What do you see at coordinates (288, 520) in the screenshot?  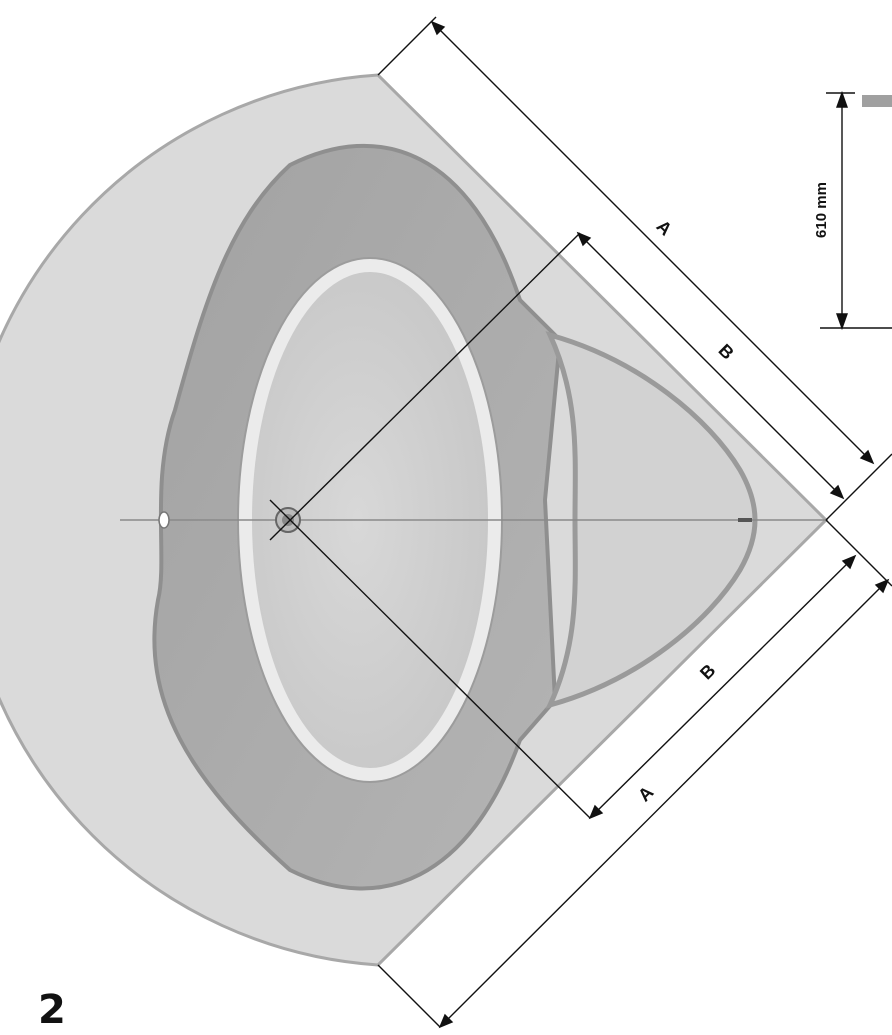 I see `drain-inner-icon` at bounding box center [288, 520].